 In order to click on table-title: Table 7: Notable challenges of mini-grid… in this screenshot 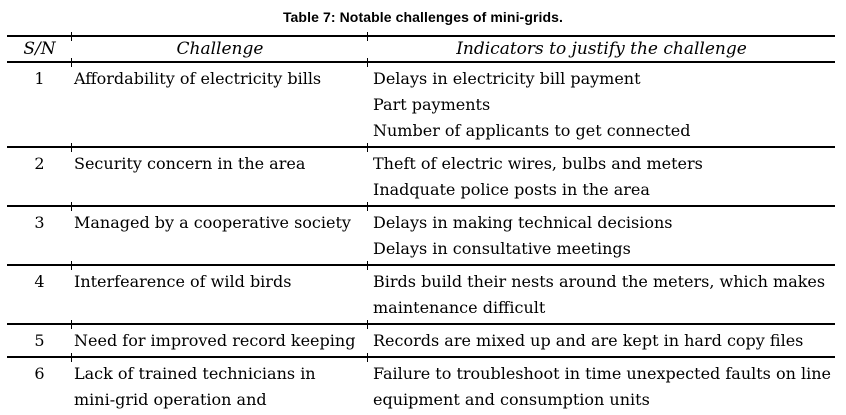, I will do `click(423, 17)`.